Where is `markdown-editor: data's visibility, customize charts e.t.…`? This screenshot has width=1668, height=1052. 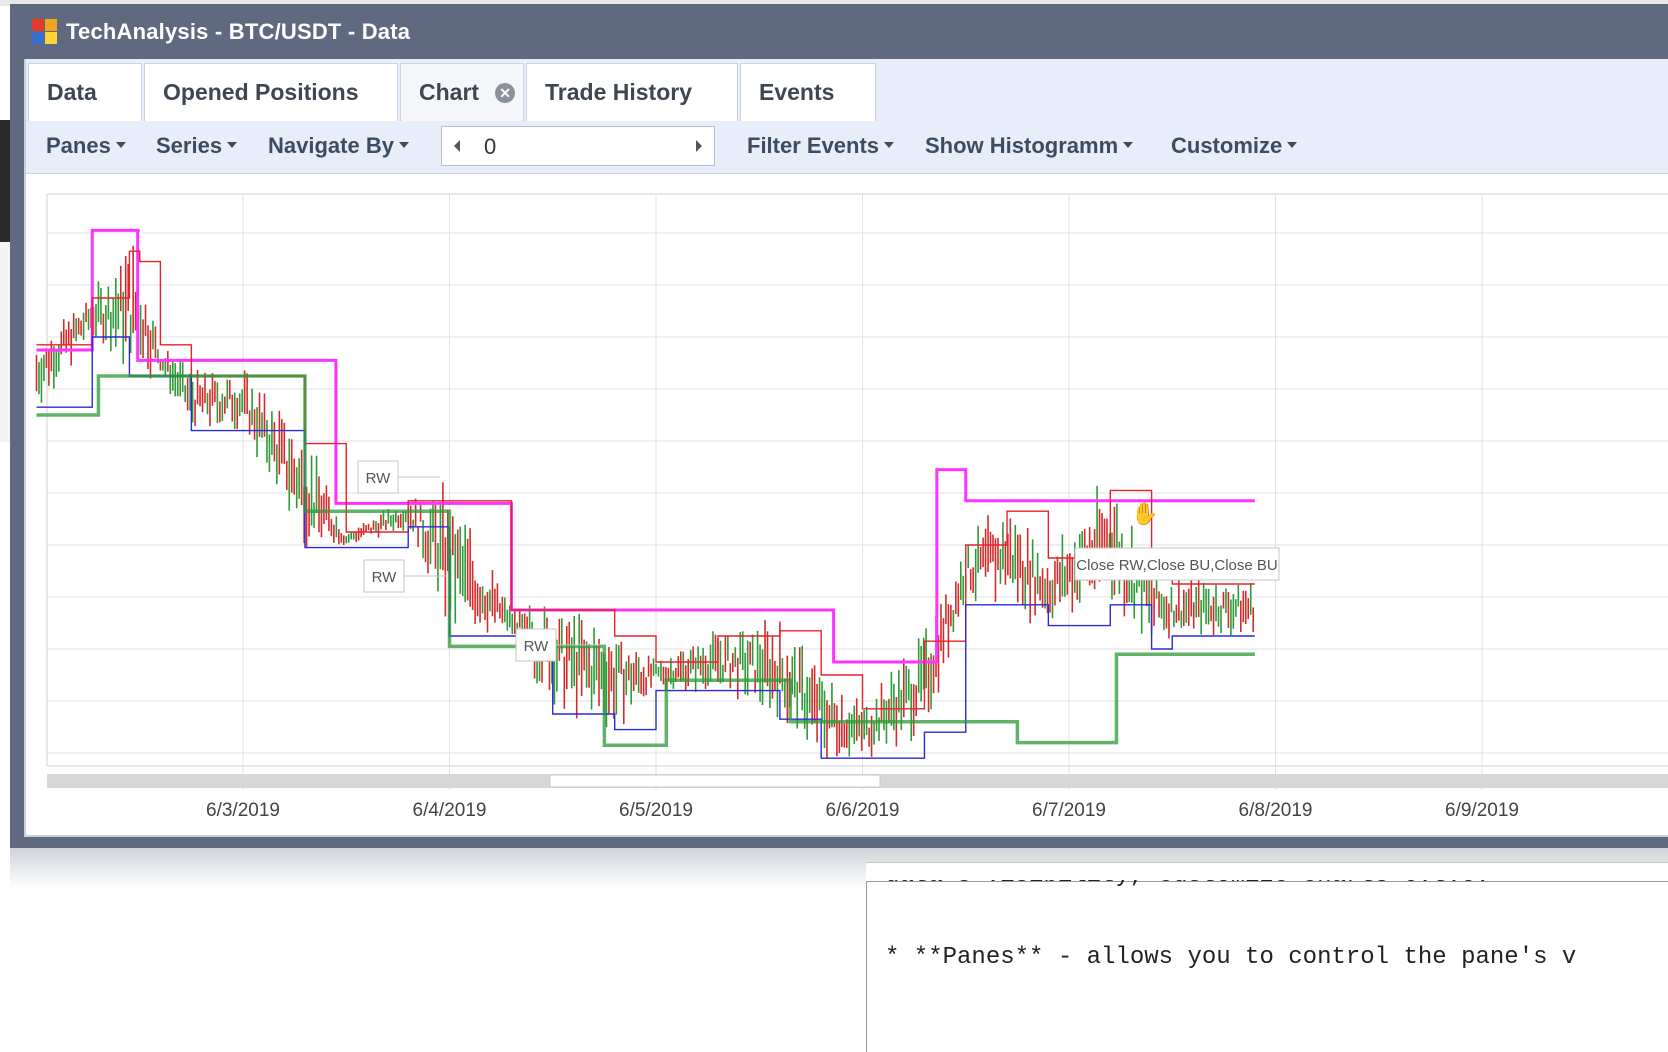
markdown-editor: data's visibility, customize charts e.t.… is located at coordinates (1267, 957).